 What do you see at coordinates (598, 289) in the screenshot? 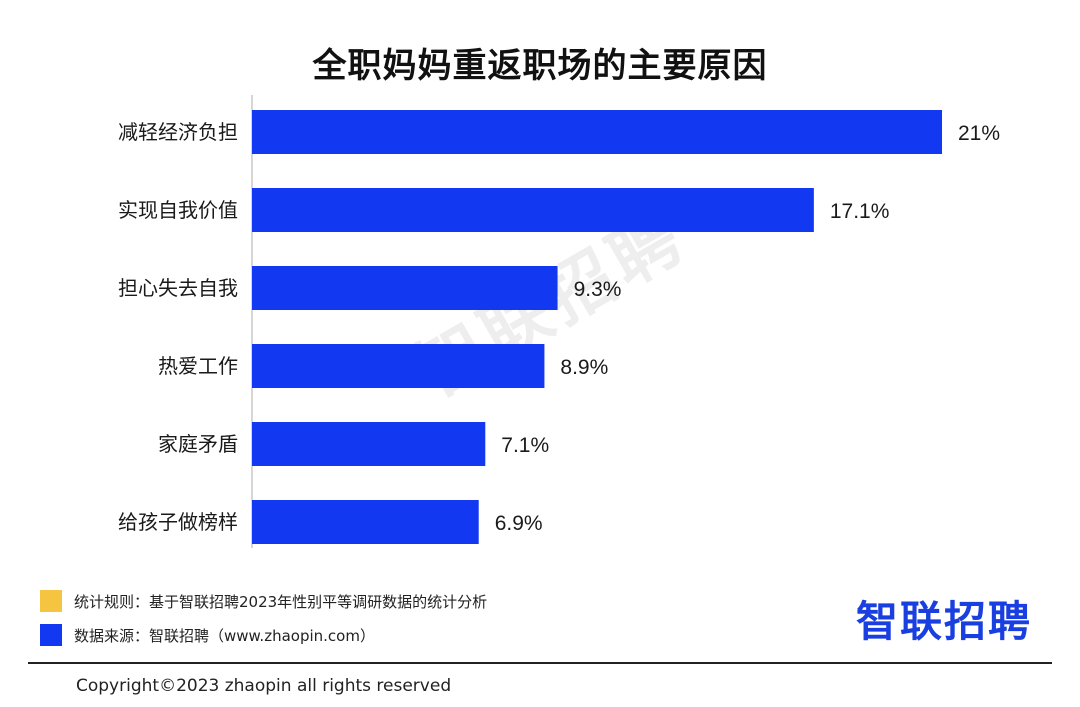
I see `value-label: 9.3%` at bounding box center [598, 289].